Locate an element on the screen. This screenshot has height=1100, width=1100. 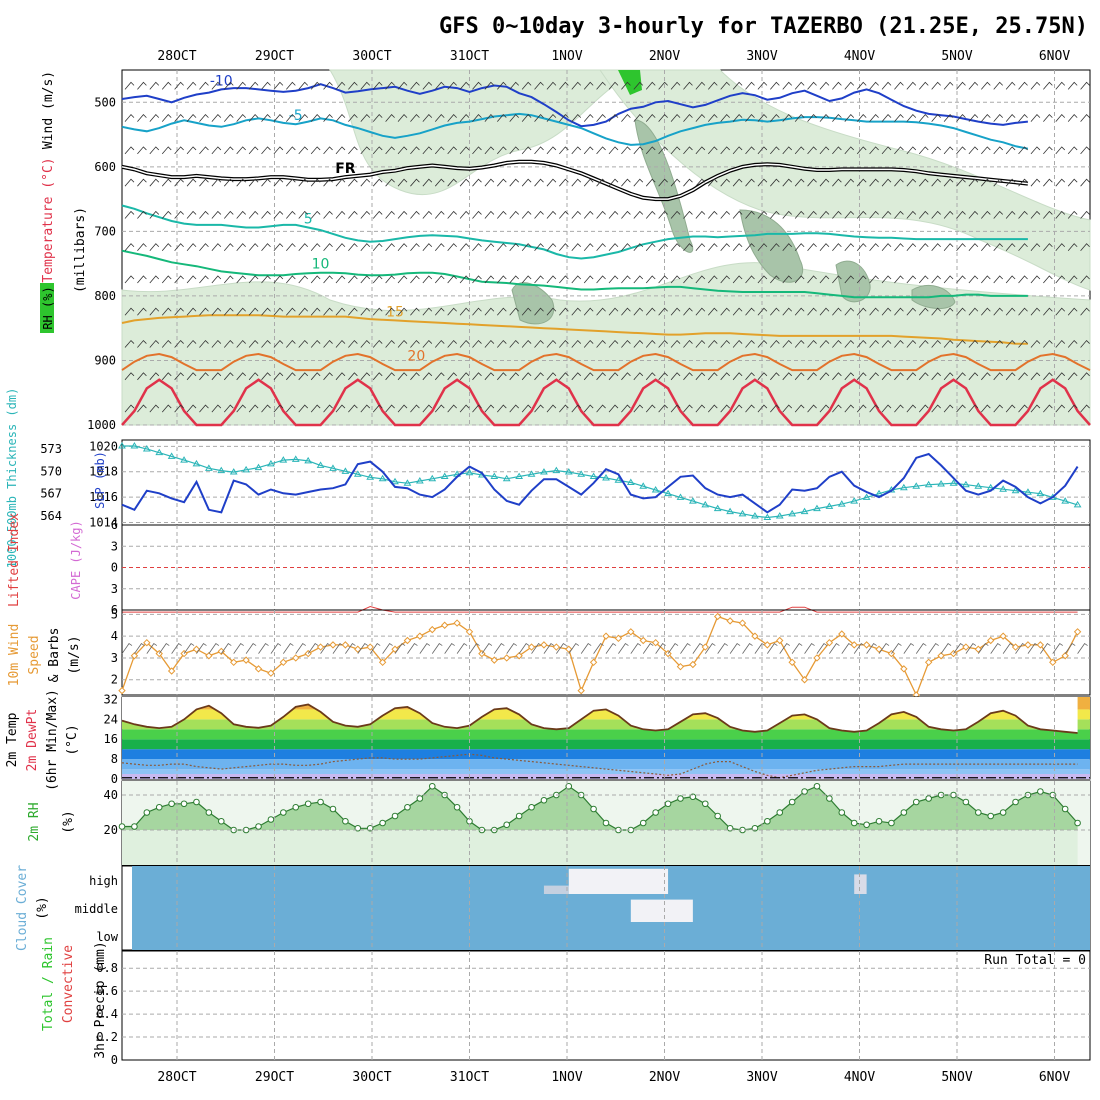
axis-label: 2m Temp is located at coordinates (12, 739).